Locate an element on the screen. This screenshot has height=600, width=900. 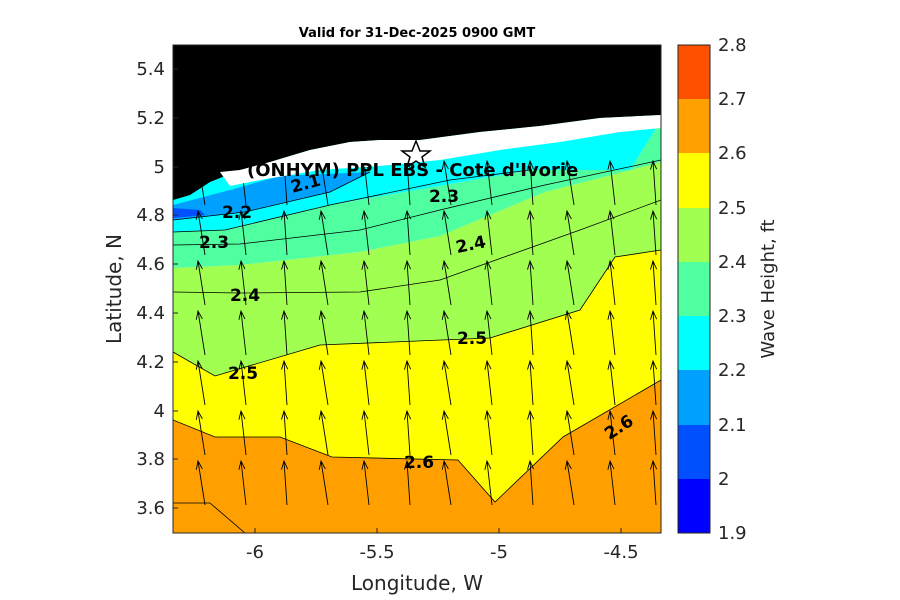
colorbar-tick-label: 2.3 is located at coordinates (732, 316).